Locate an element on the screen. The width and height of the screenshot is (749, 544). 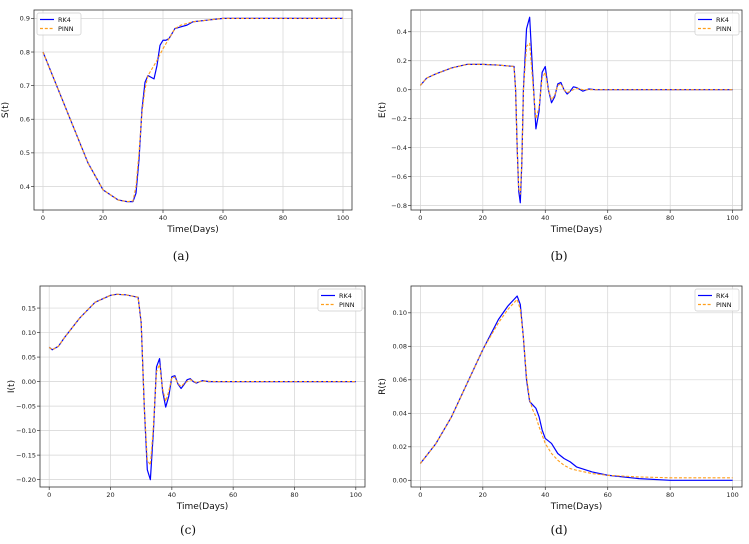
y-tick-label: 0.05 is located at coordinates (29, 357).